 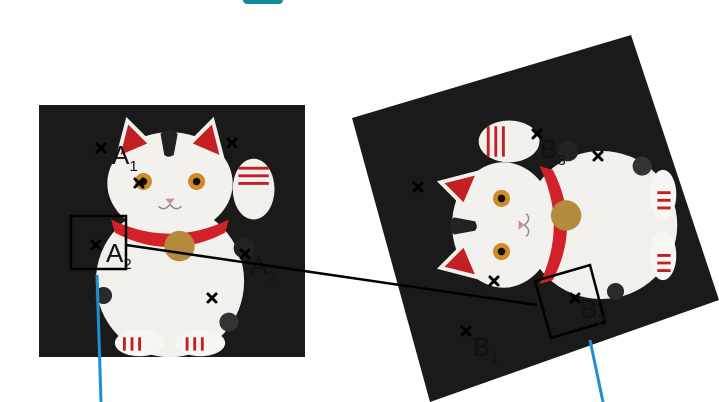 I want to click on guide-line-right, so click(x=596, y=370).